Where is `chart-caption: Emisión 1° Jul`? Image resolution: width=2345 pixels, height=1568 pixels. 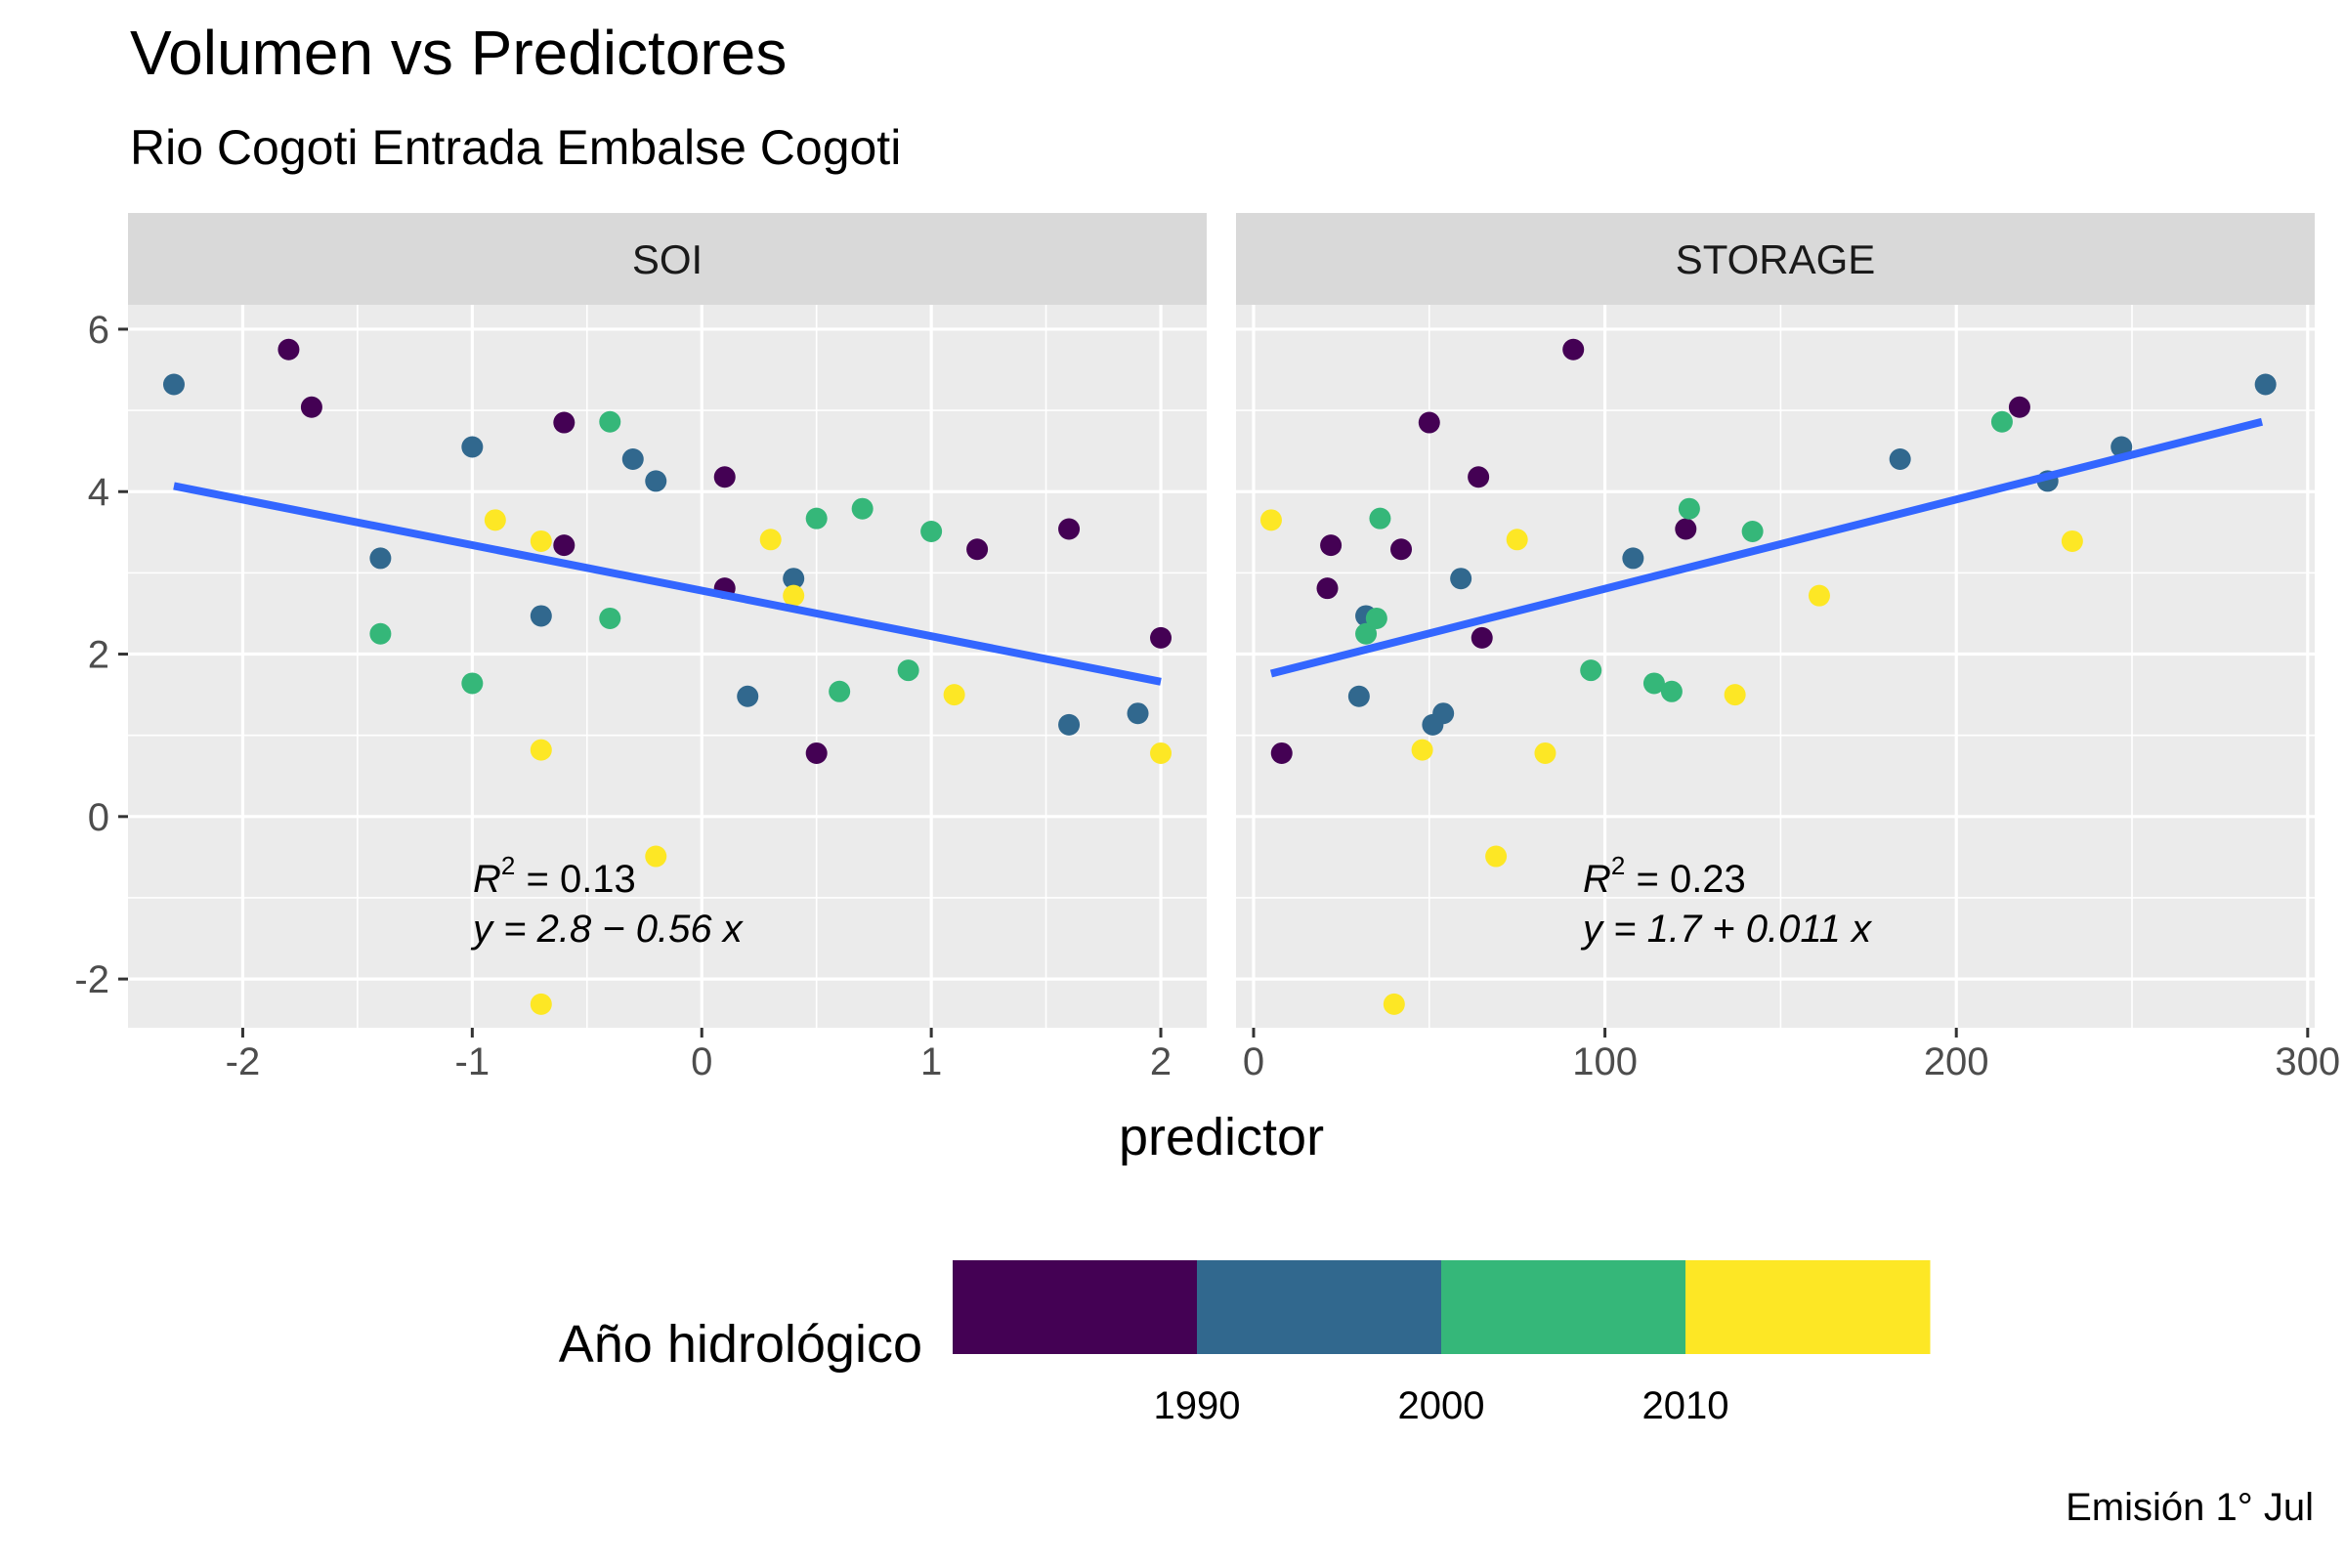
chart-caption: Emisión 1° Jul is located at coordinates (2190, 1507).